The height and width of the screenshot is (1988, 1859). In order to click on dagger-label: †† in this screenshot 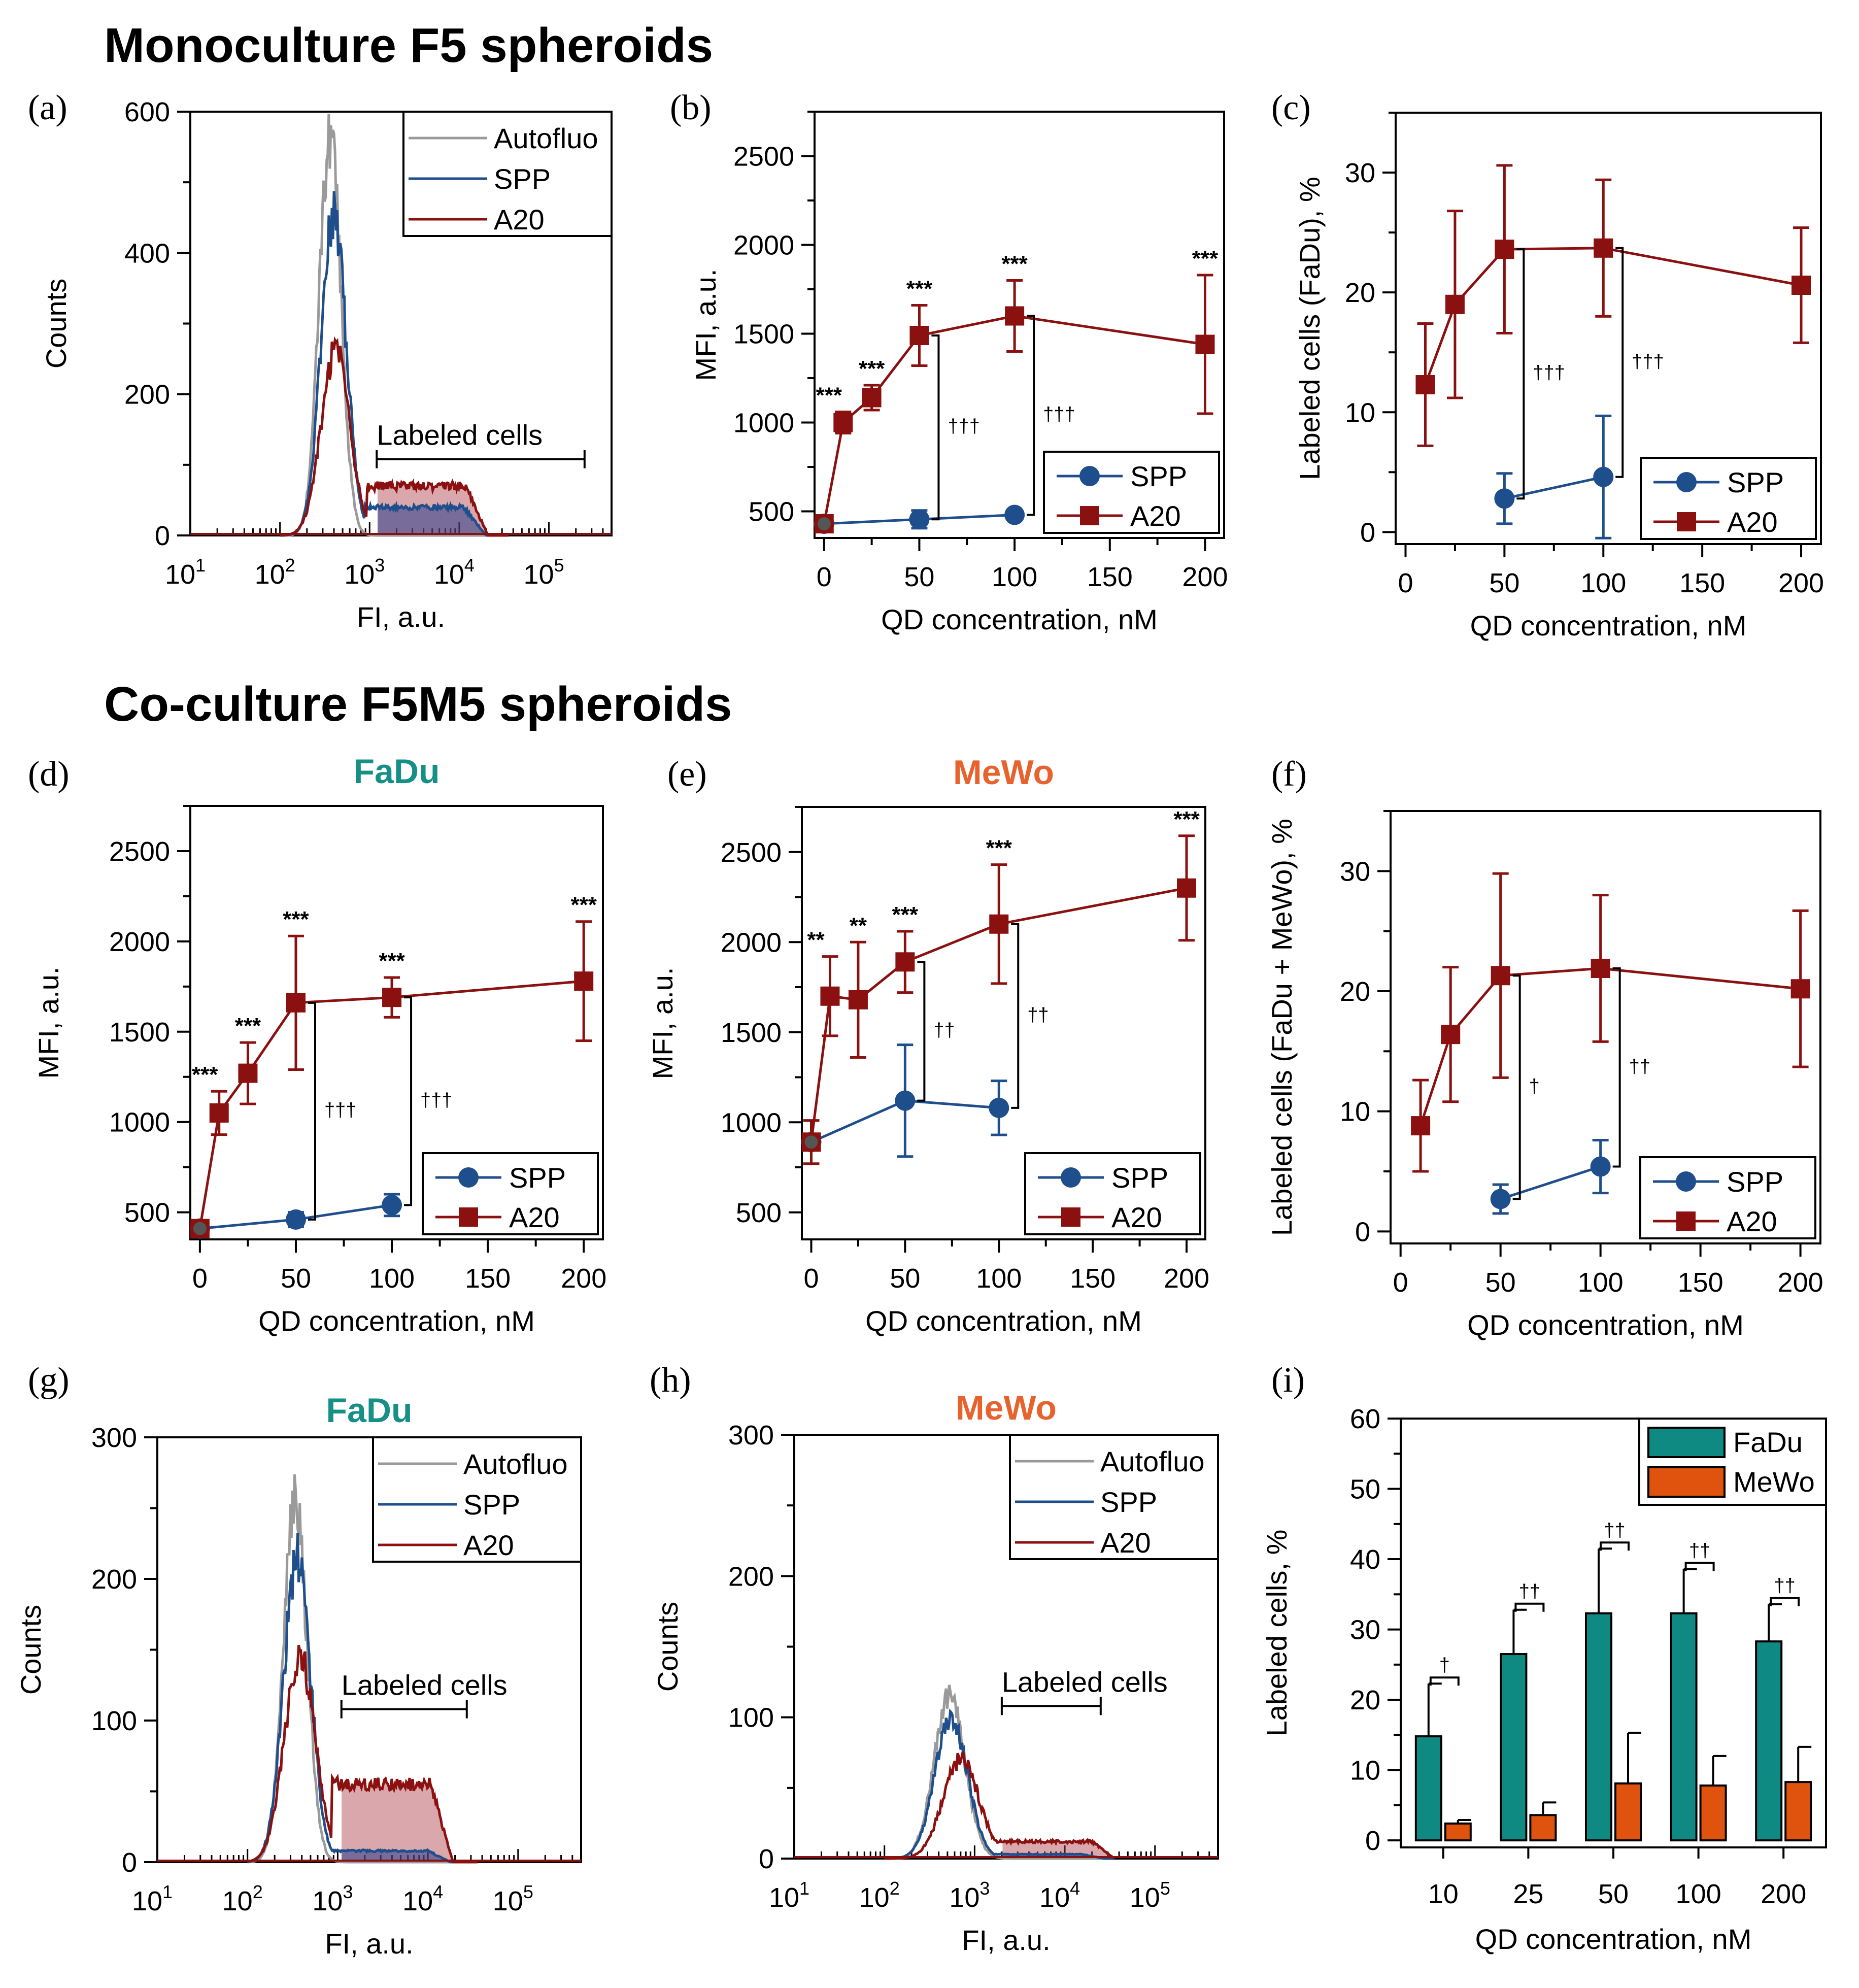, I will do `click(1614, 1530)`.